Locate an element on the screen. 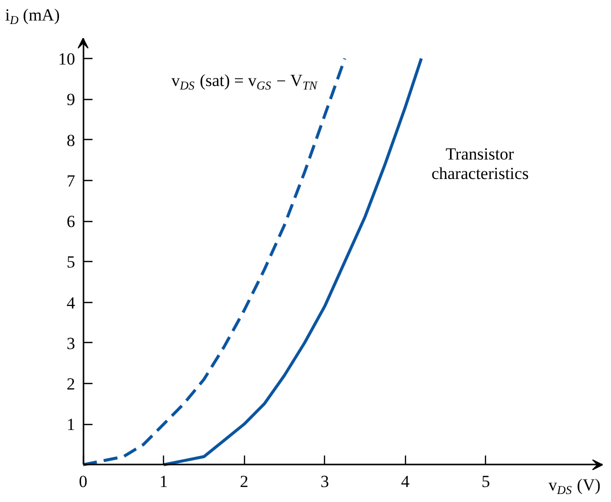  y-tick-label: 5 is located at coordinates (71, 262).